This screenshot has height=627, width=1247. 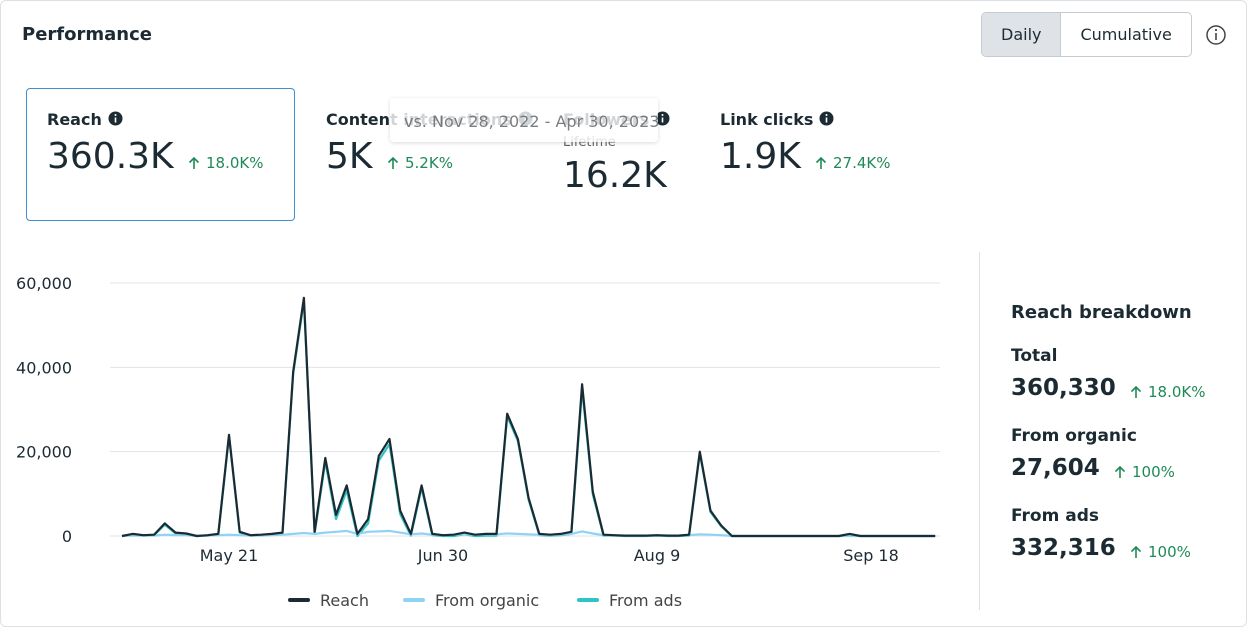 I want to click on metric-label-text: Link clicks, so click(x=767, y=119).